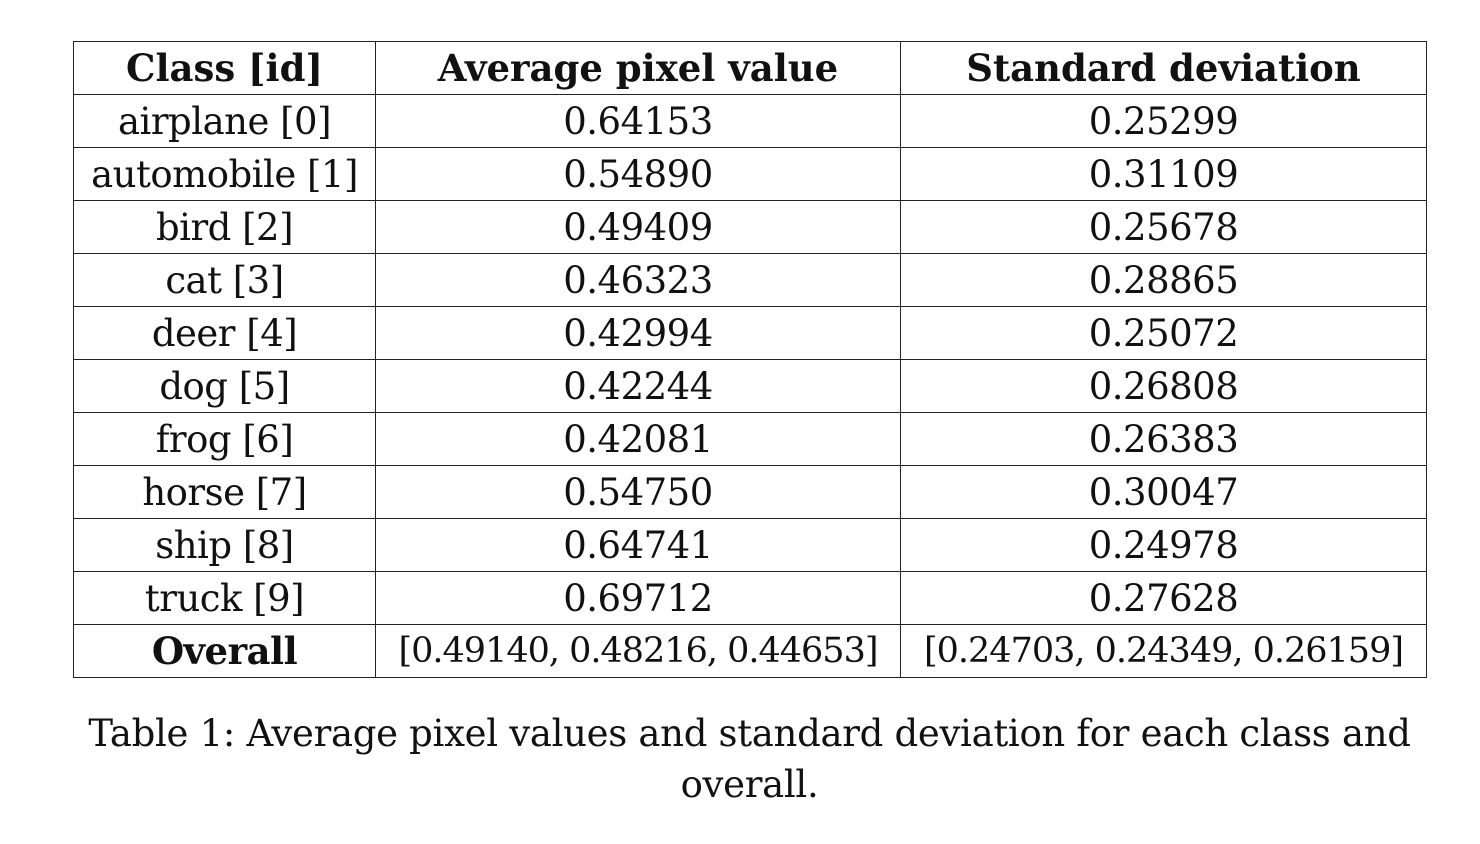 This screenshot has height=844, width=1480. Describe the element at coordinates (1163, 68) in the screenshot. I see `header-standard-deviation: Standard deviation` at that location.